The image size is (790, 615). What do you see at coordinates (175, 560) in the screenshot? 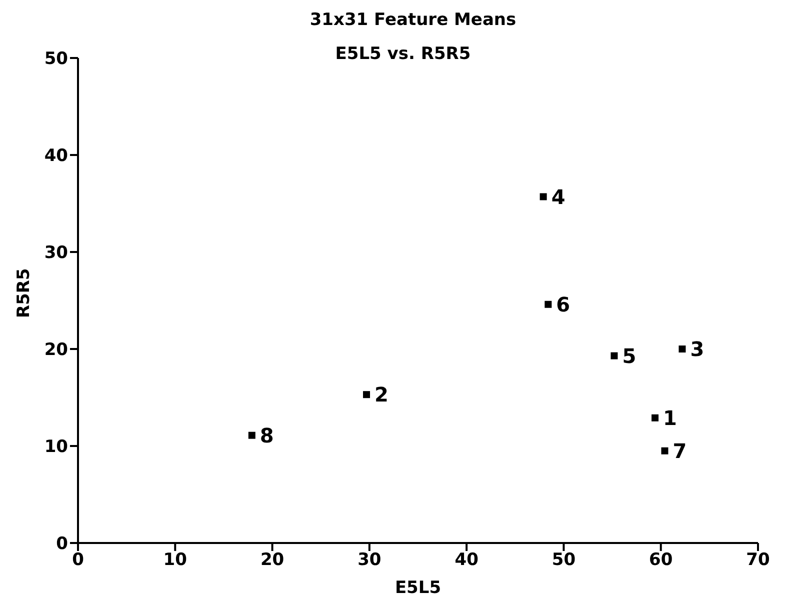
I see `x-tick-label: 10` at bounding box center [175, 560].